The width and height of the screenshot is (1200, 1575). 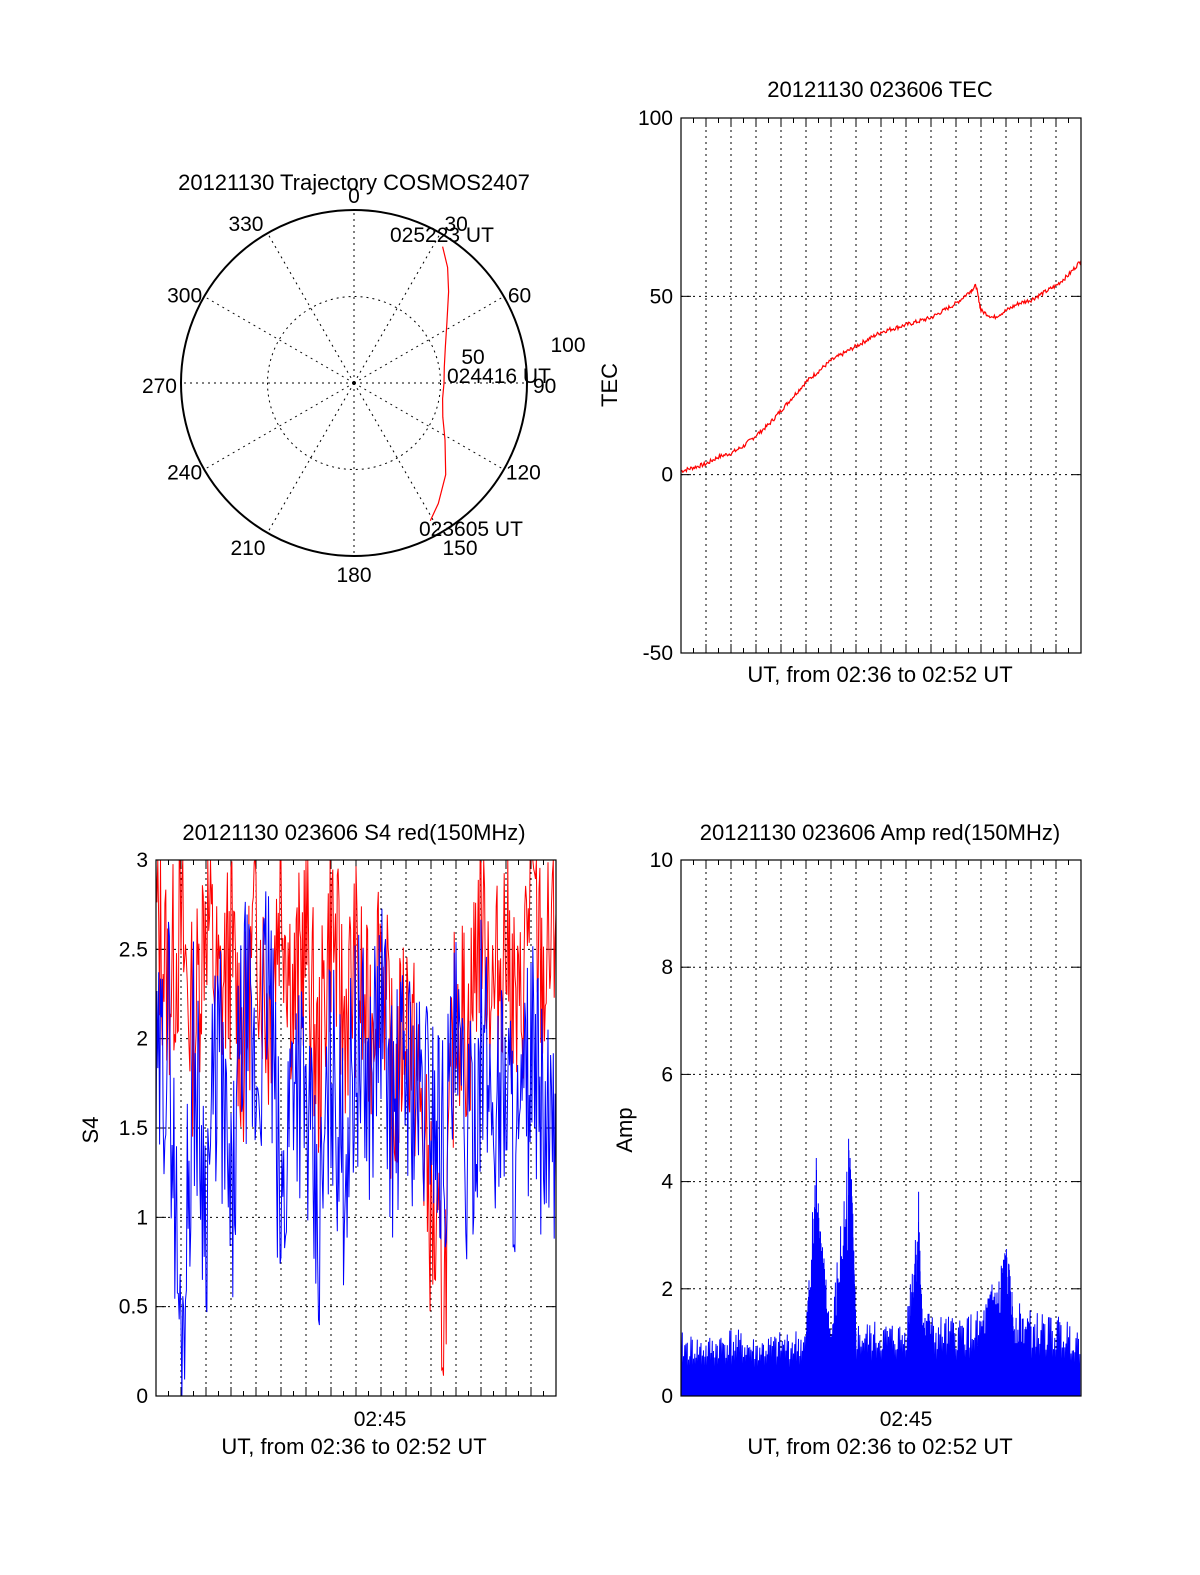 I want to click on amp-x-axis-label: UT, from 02:36 to 02:52 UT, so click(x=879, y=1446).